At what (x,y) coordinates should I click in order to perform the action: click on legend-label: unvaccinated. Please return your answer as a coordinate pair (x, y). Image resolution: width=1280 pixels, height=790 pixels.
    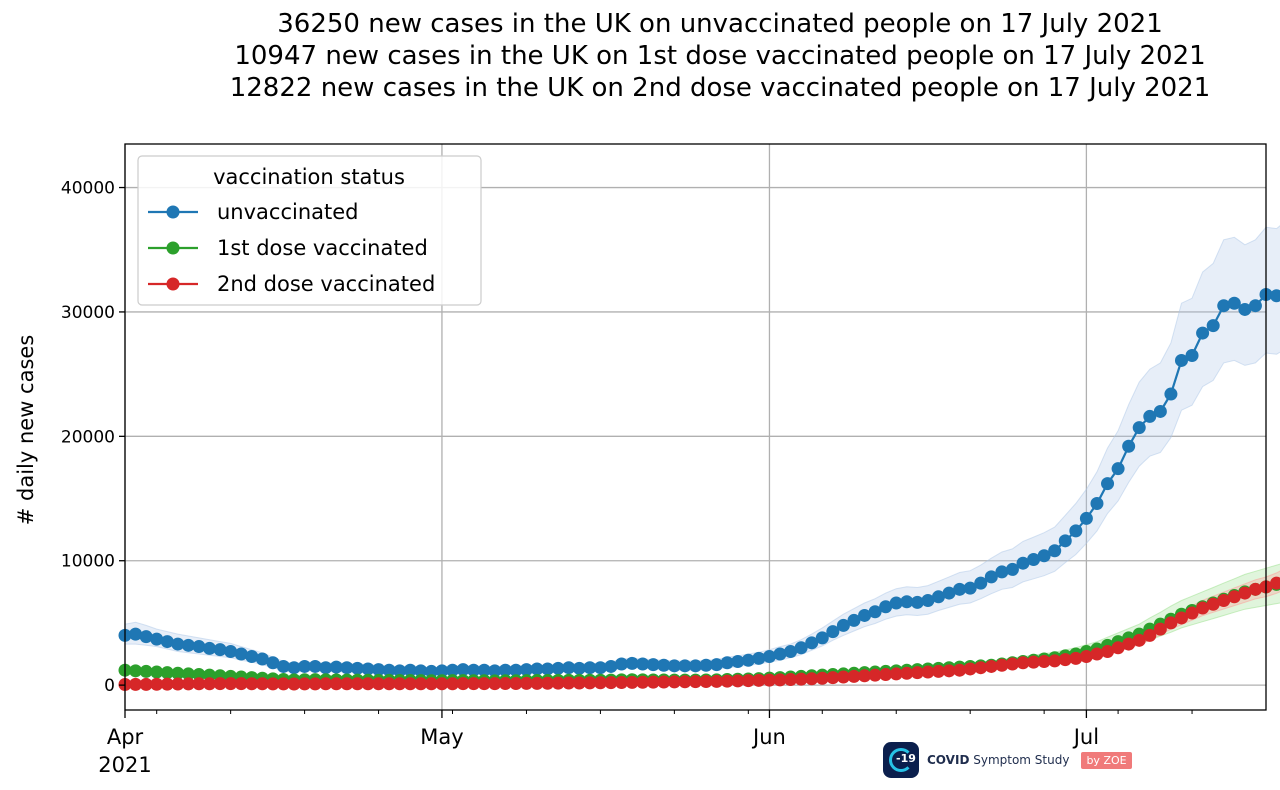
    Looking at the image, I should click on (288, 212).